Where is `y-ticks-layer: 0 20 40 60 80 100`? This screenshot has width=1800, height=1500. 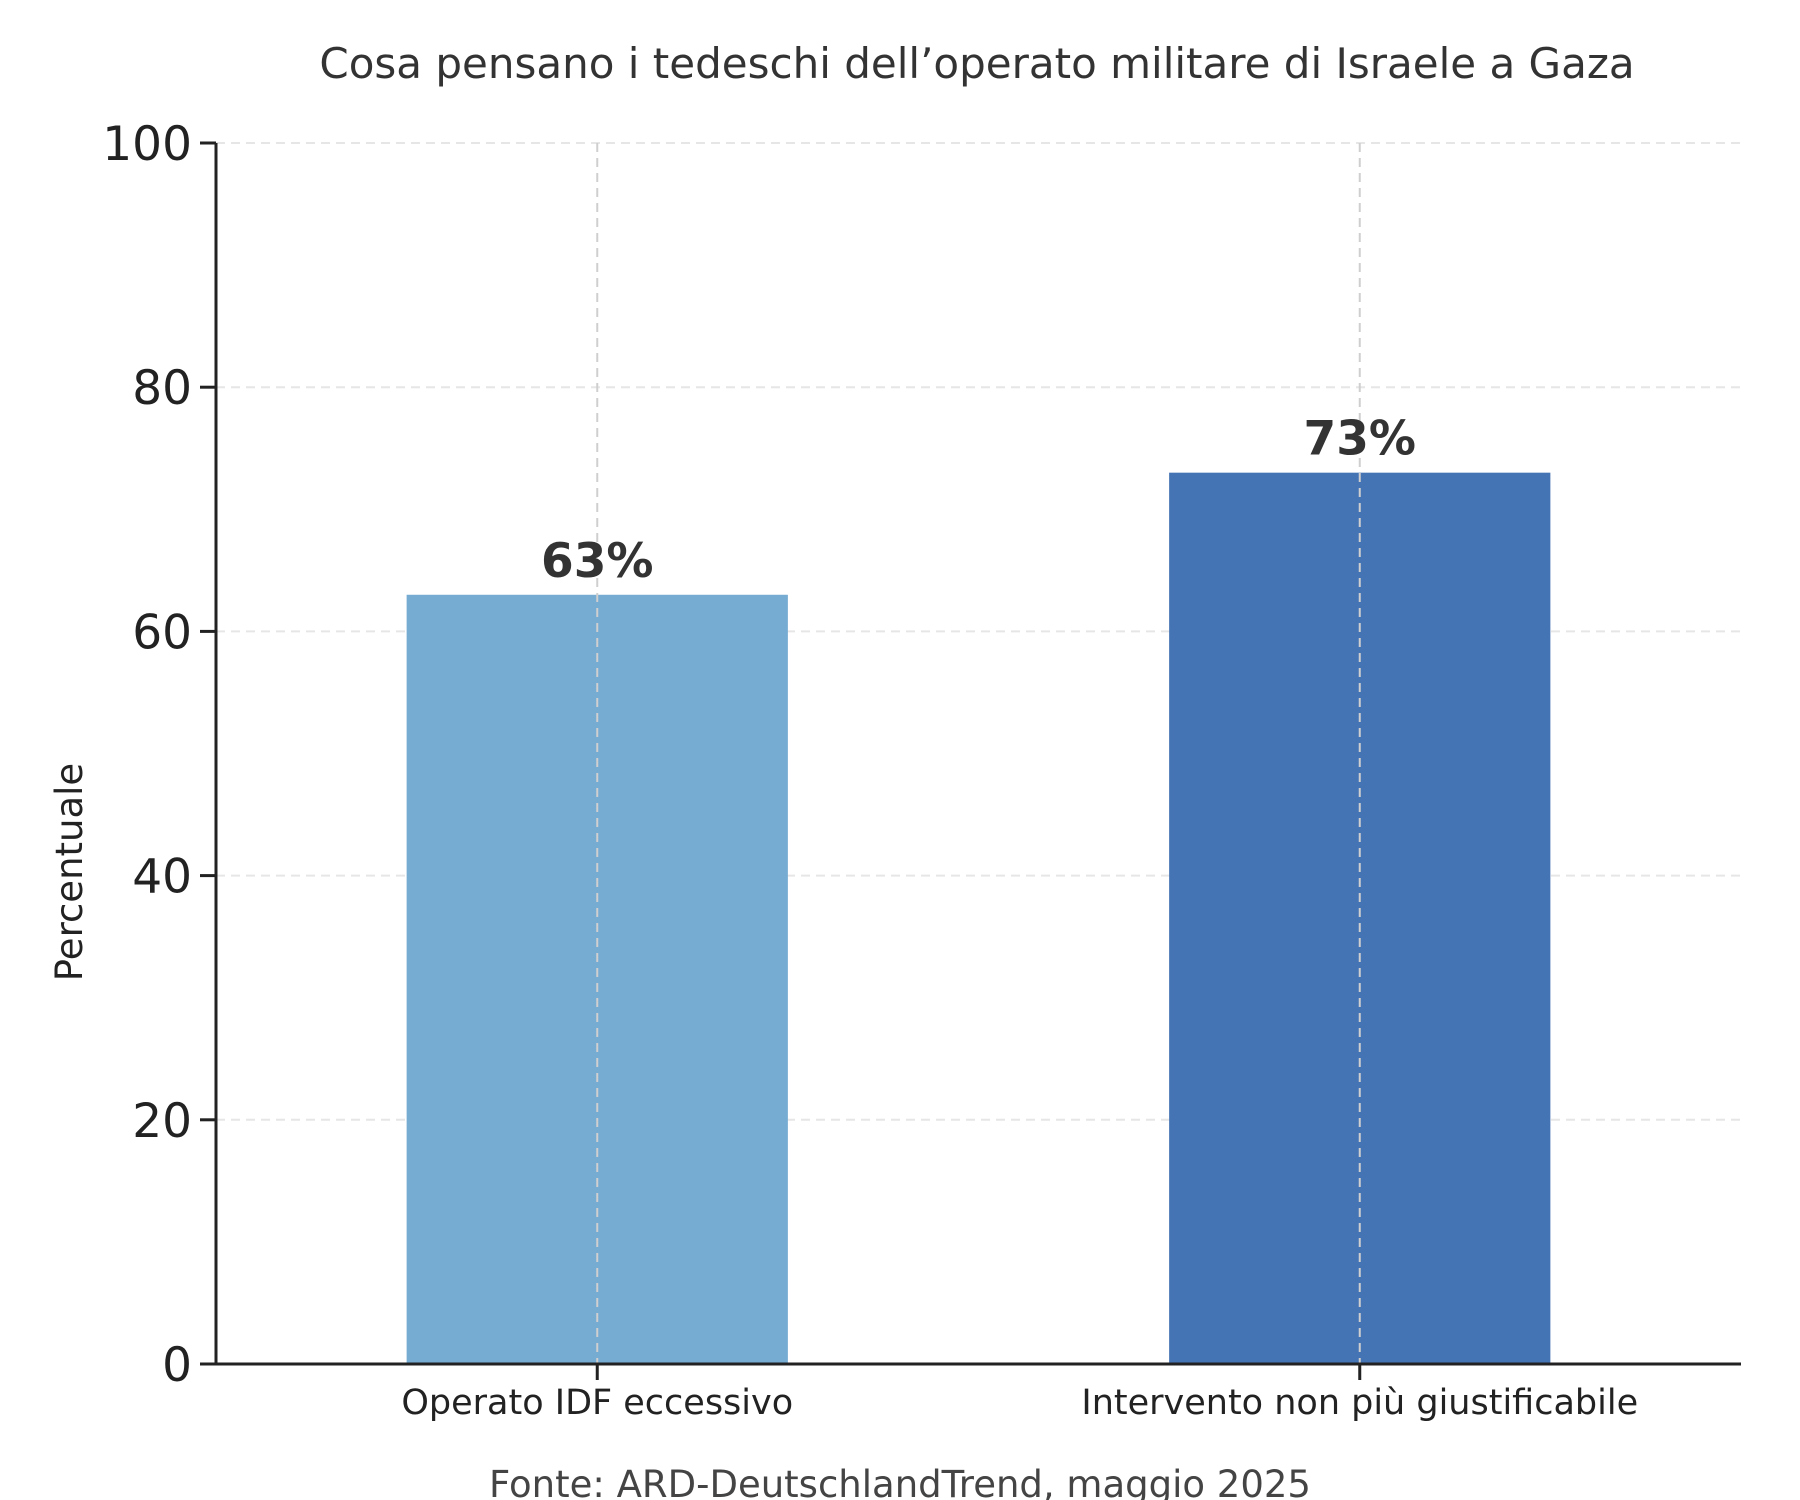 y-ticks-layer: 0 20 40 60 80 100 is located at coordinates (159, 755).